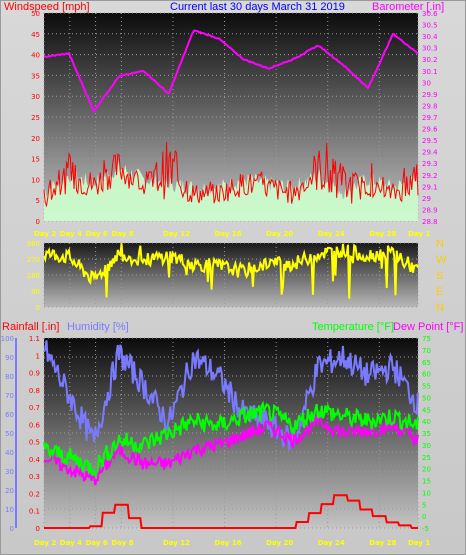 This screenshot has height=555, width=466. Describe the element at coordinates (33, 260) in the screenshot. I see `direction-tick: 270` at that location.